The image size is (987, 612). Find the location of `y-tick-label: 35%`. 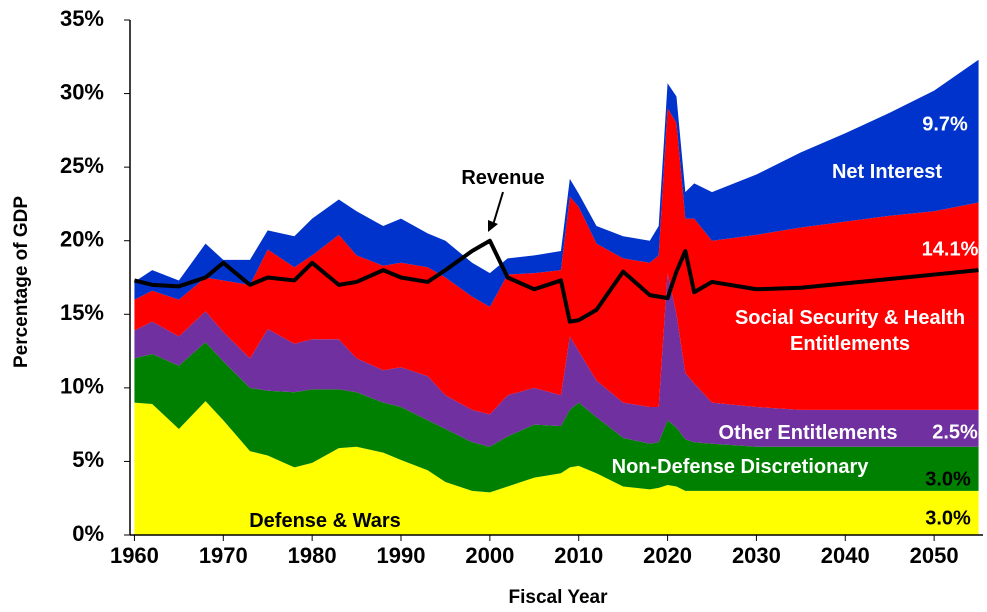

y-tick-label: 35% is located at coordinates (82, 18).